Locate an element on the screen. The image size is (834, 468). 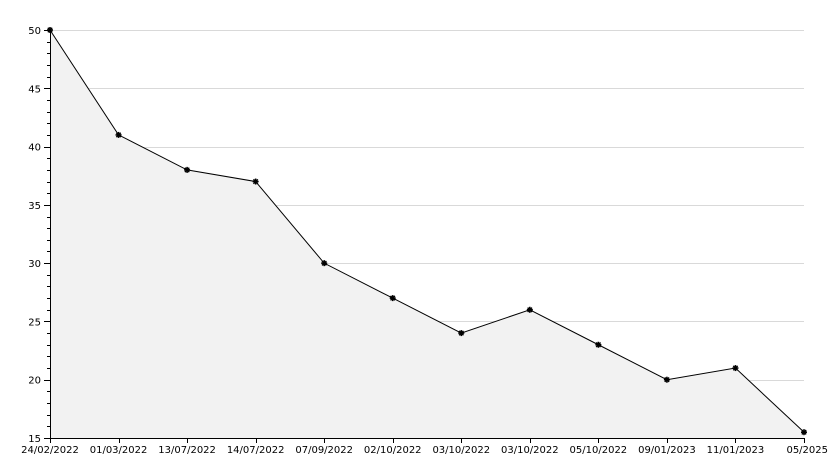
x-tick-label: 07/09/2022 is located at coordinates (324, 450).